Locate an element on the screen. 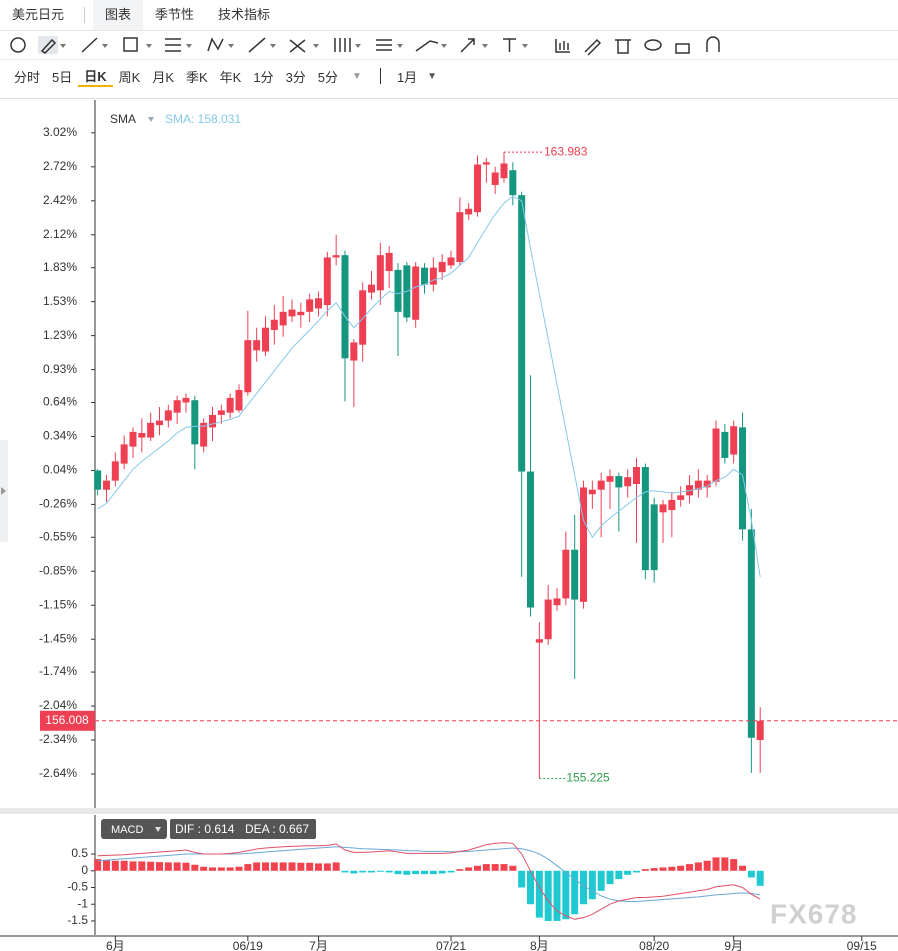 This screenshot has width=898, height=951. tab: 图表 is located at coordinates (118, 15).